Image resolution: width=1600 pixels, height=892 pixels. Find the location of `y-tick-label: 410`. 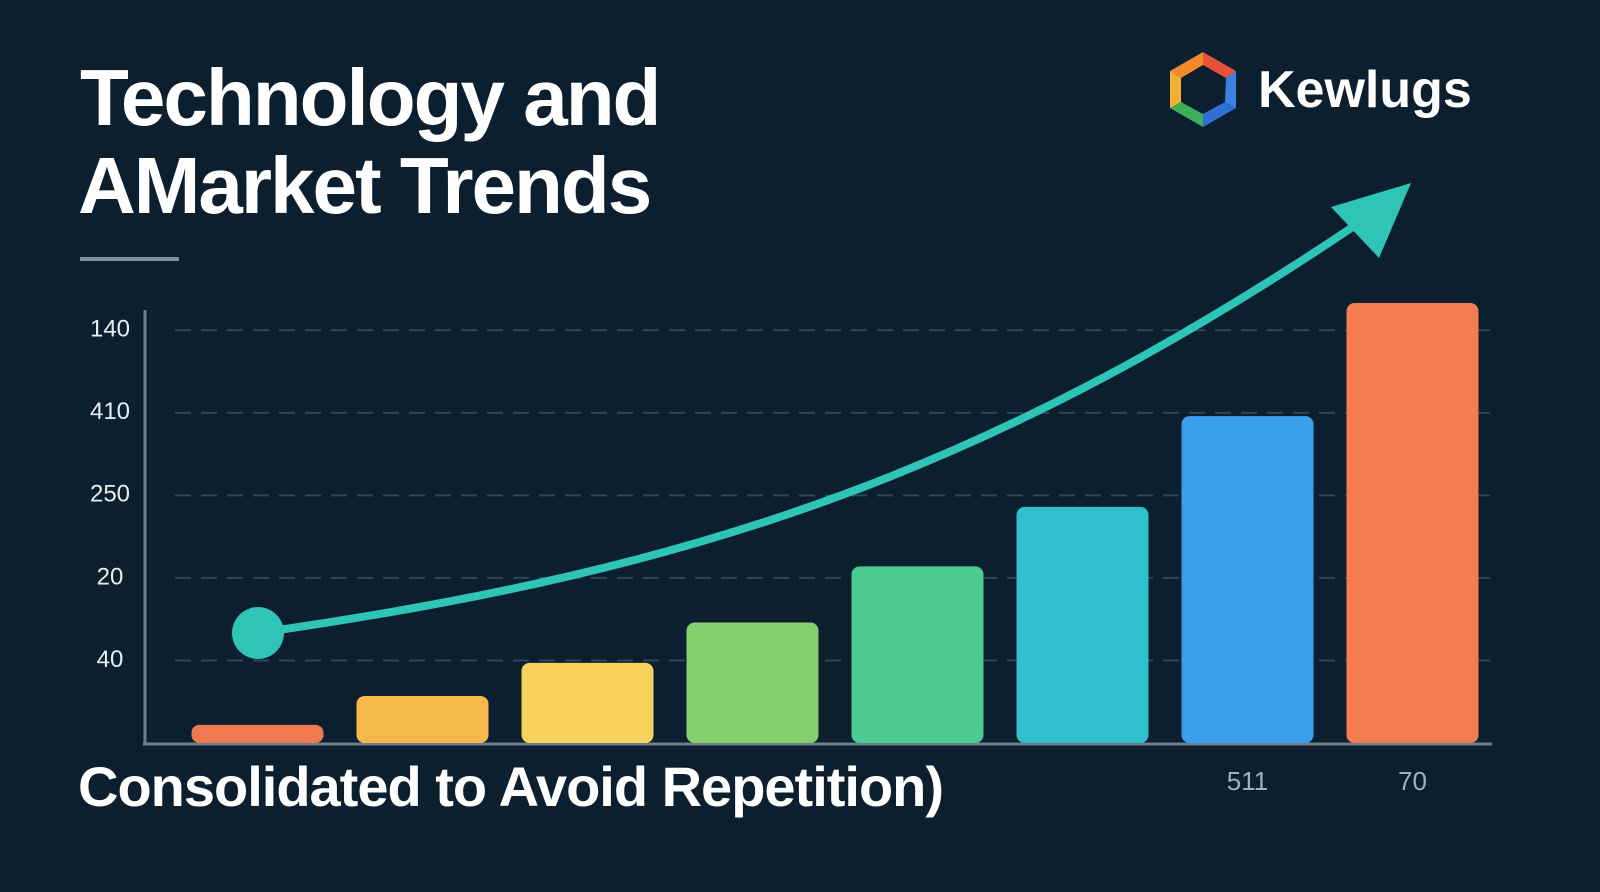

y-tick-label: 410 is located at coordinates (110, 411).